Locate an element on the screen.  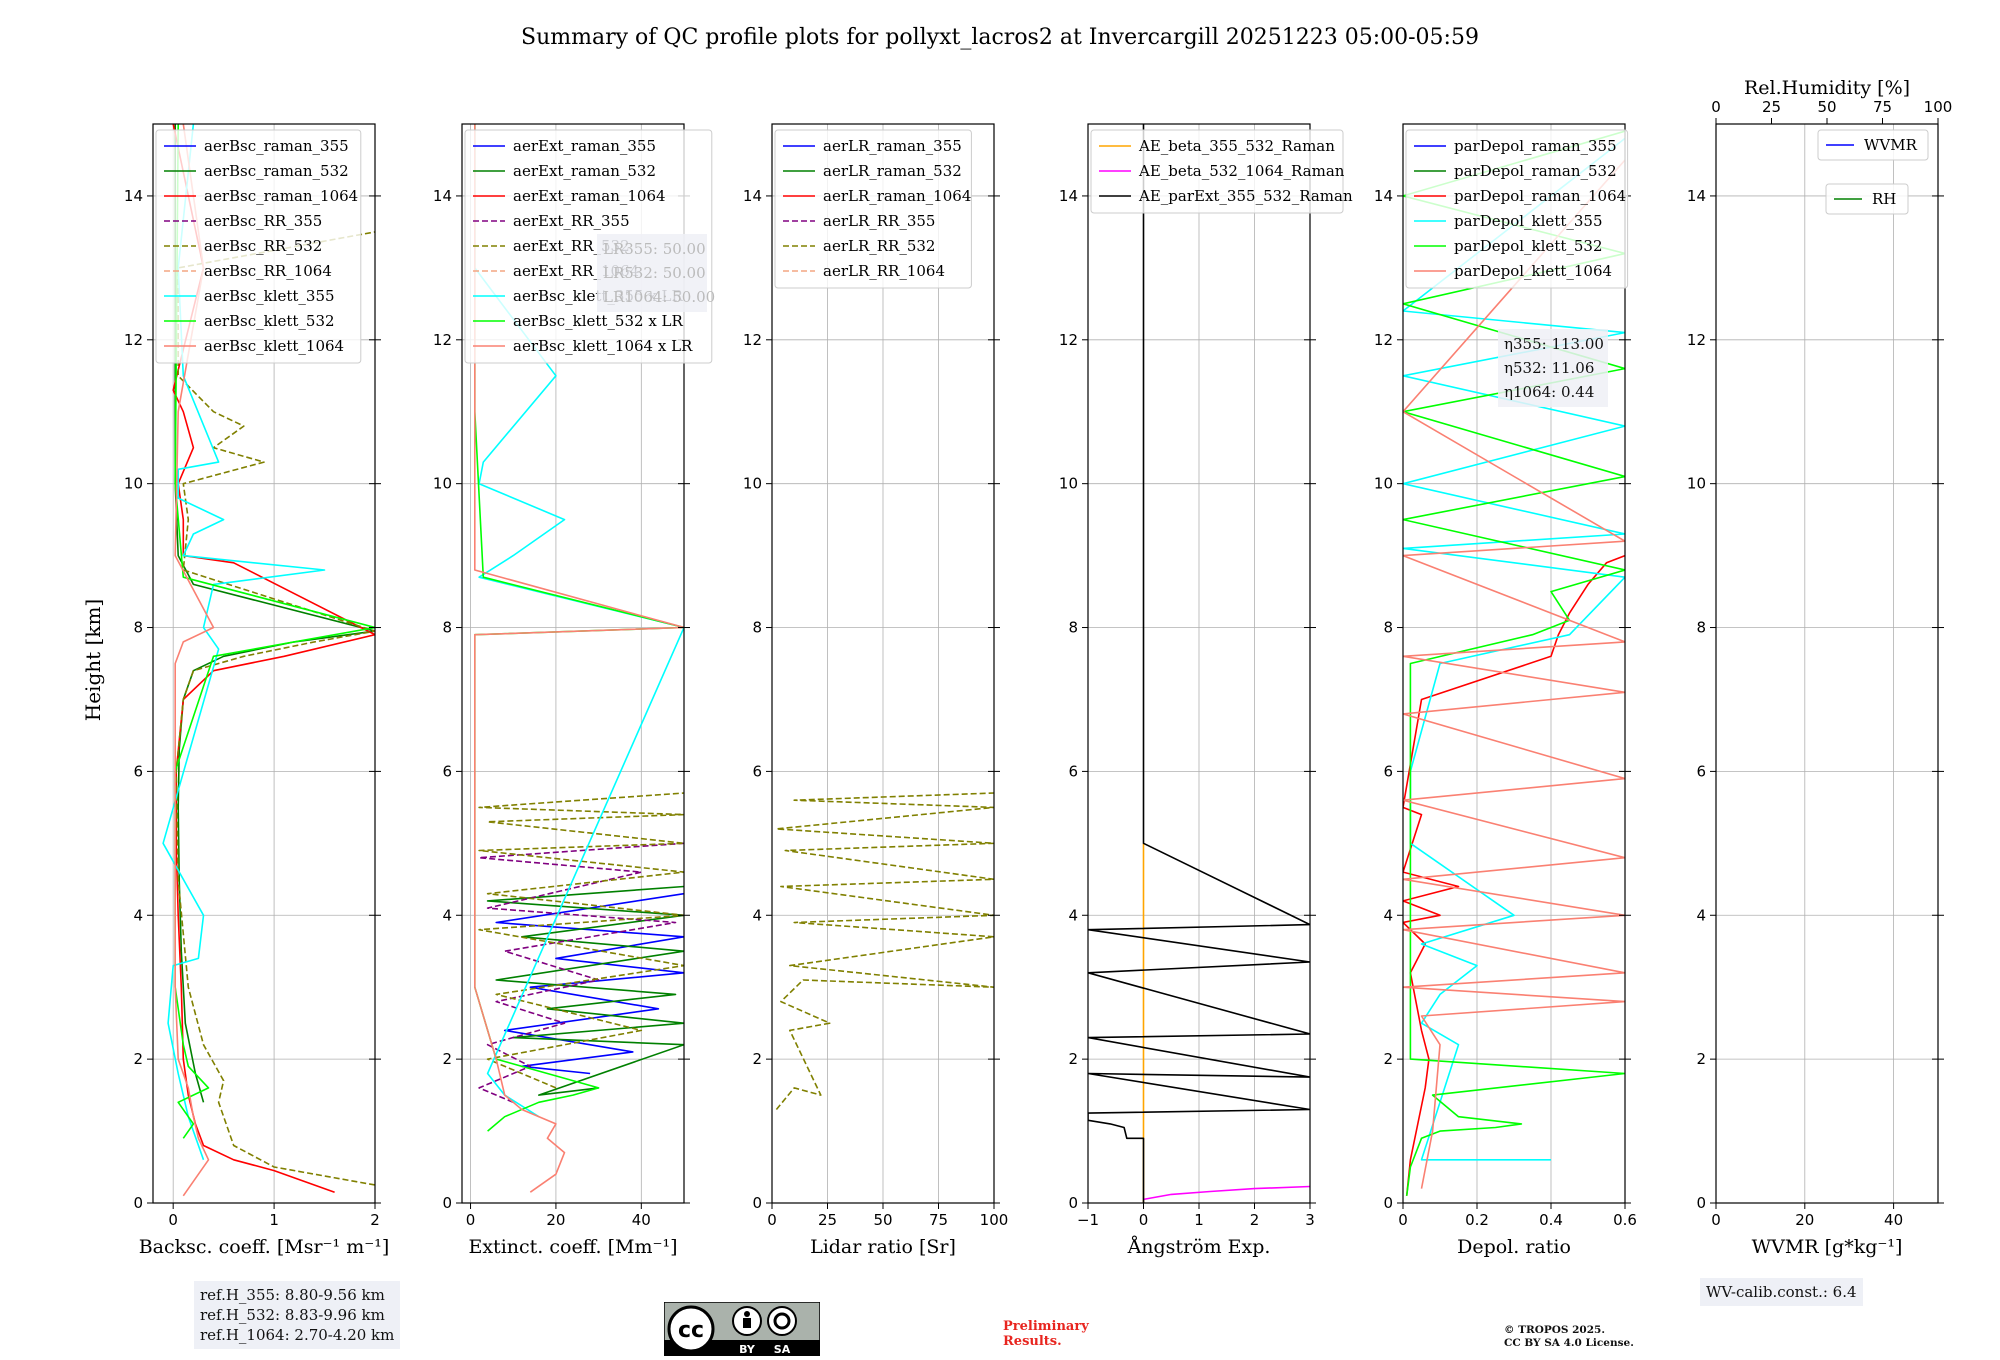
x-tick-label: −1 is located at coordinates (1088, 1220).